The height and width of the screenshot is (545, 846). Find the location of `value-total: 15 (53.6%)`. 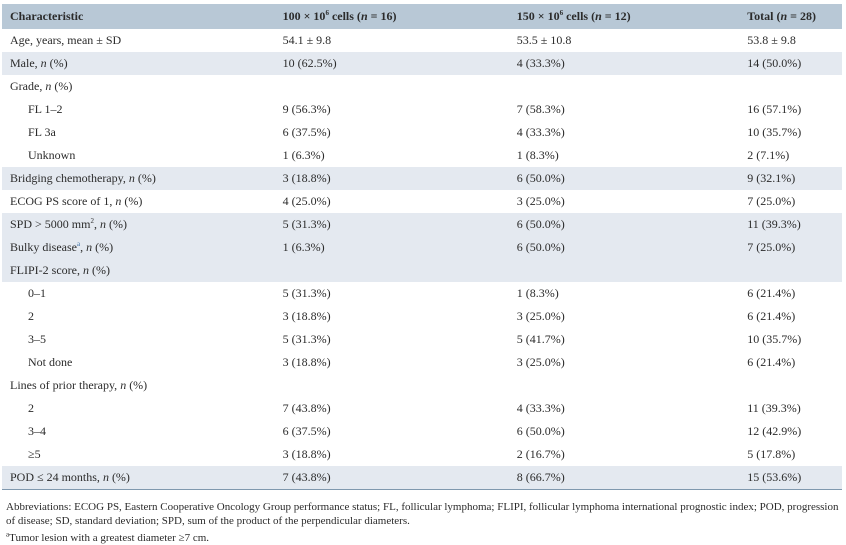

value-total: 15 (53.6%) is located at coordinates (774, 477).